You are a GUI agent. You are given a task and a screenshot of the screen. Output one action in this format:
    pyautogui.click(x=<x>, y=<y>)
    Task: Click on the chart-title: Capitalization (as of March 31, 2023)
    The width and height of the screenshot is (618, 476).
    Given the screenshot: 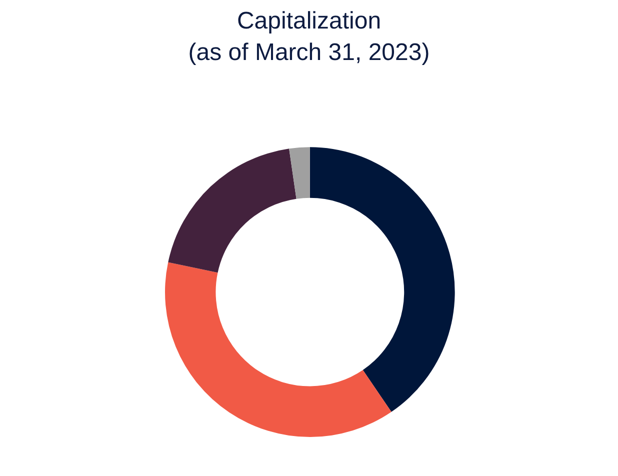 What is the action you would take?
    pyautogui.click(x=309, y=37)
    